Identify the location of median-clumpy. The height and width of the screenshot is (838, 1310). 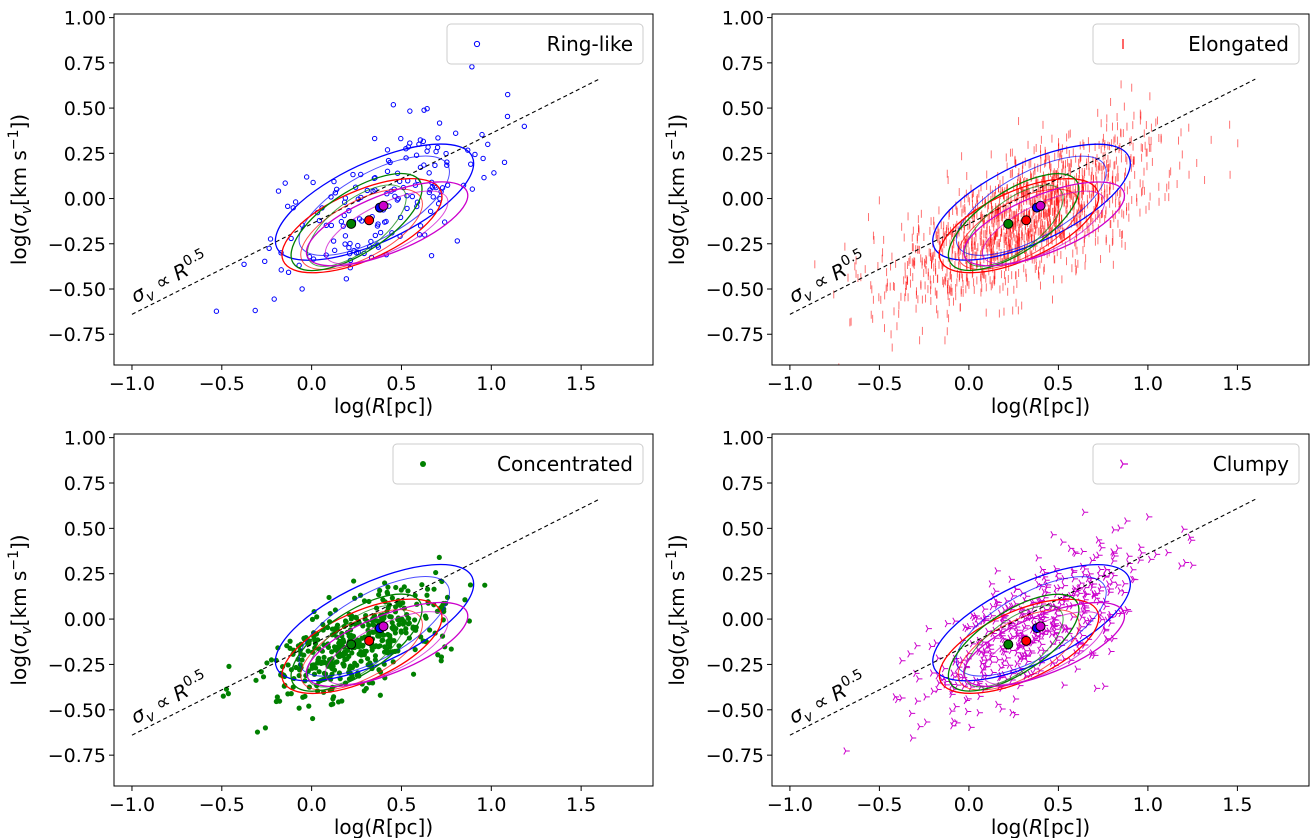
(1040, 626).